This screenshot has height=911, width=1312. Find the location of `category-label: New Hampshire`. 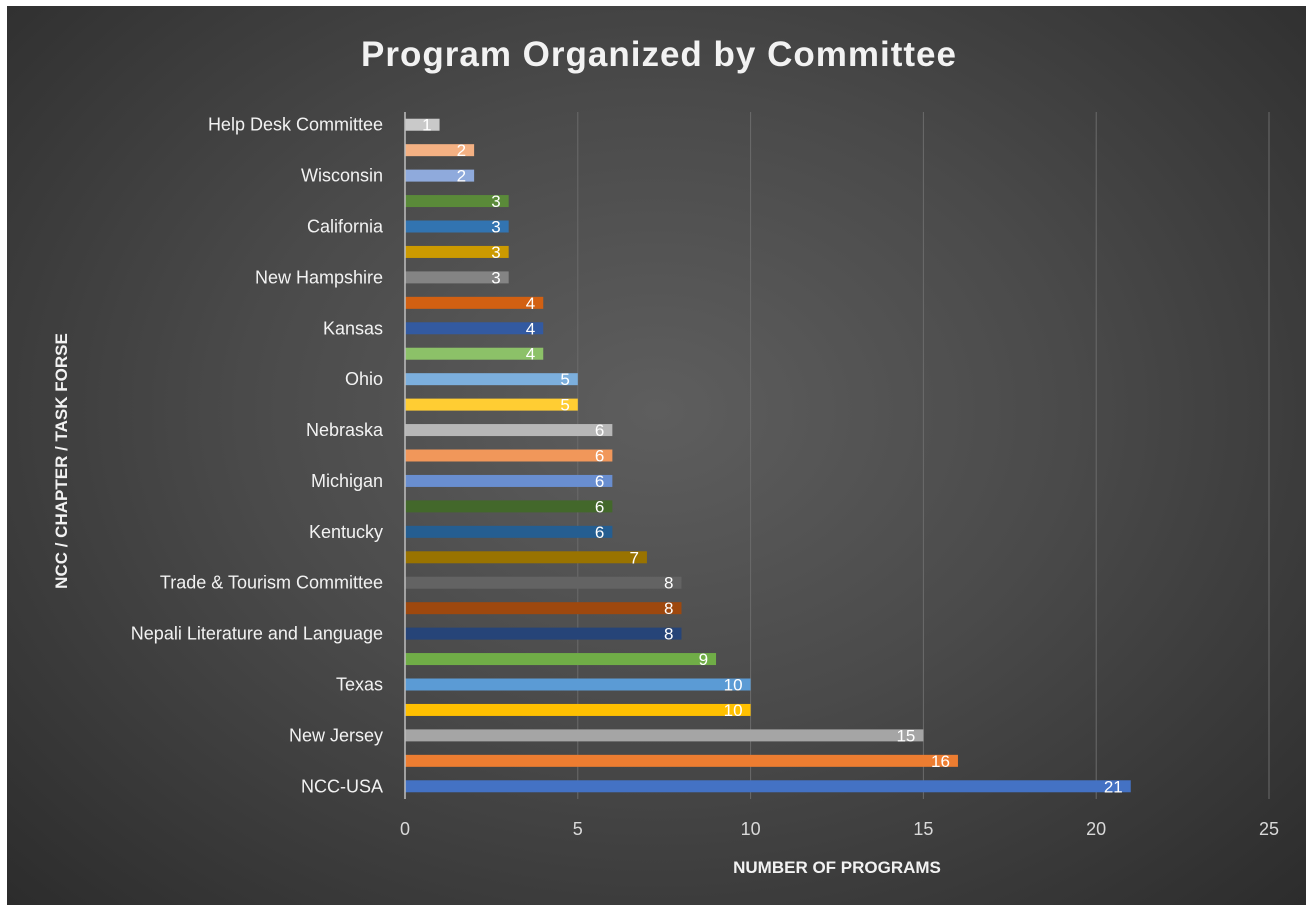

category-label: New Hampshire is located at coordinates (319, 277).